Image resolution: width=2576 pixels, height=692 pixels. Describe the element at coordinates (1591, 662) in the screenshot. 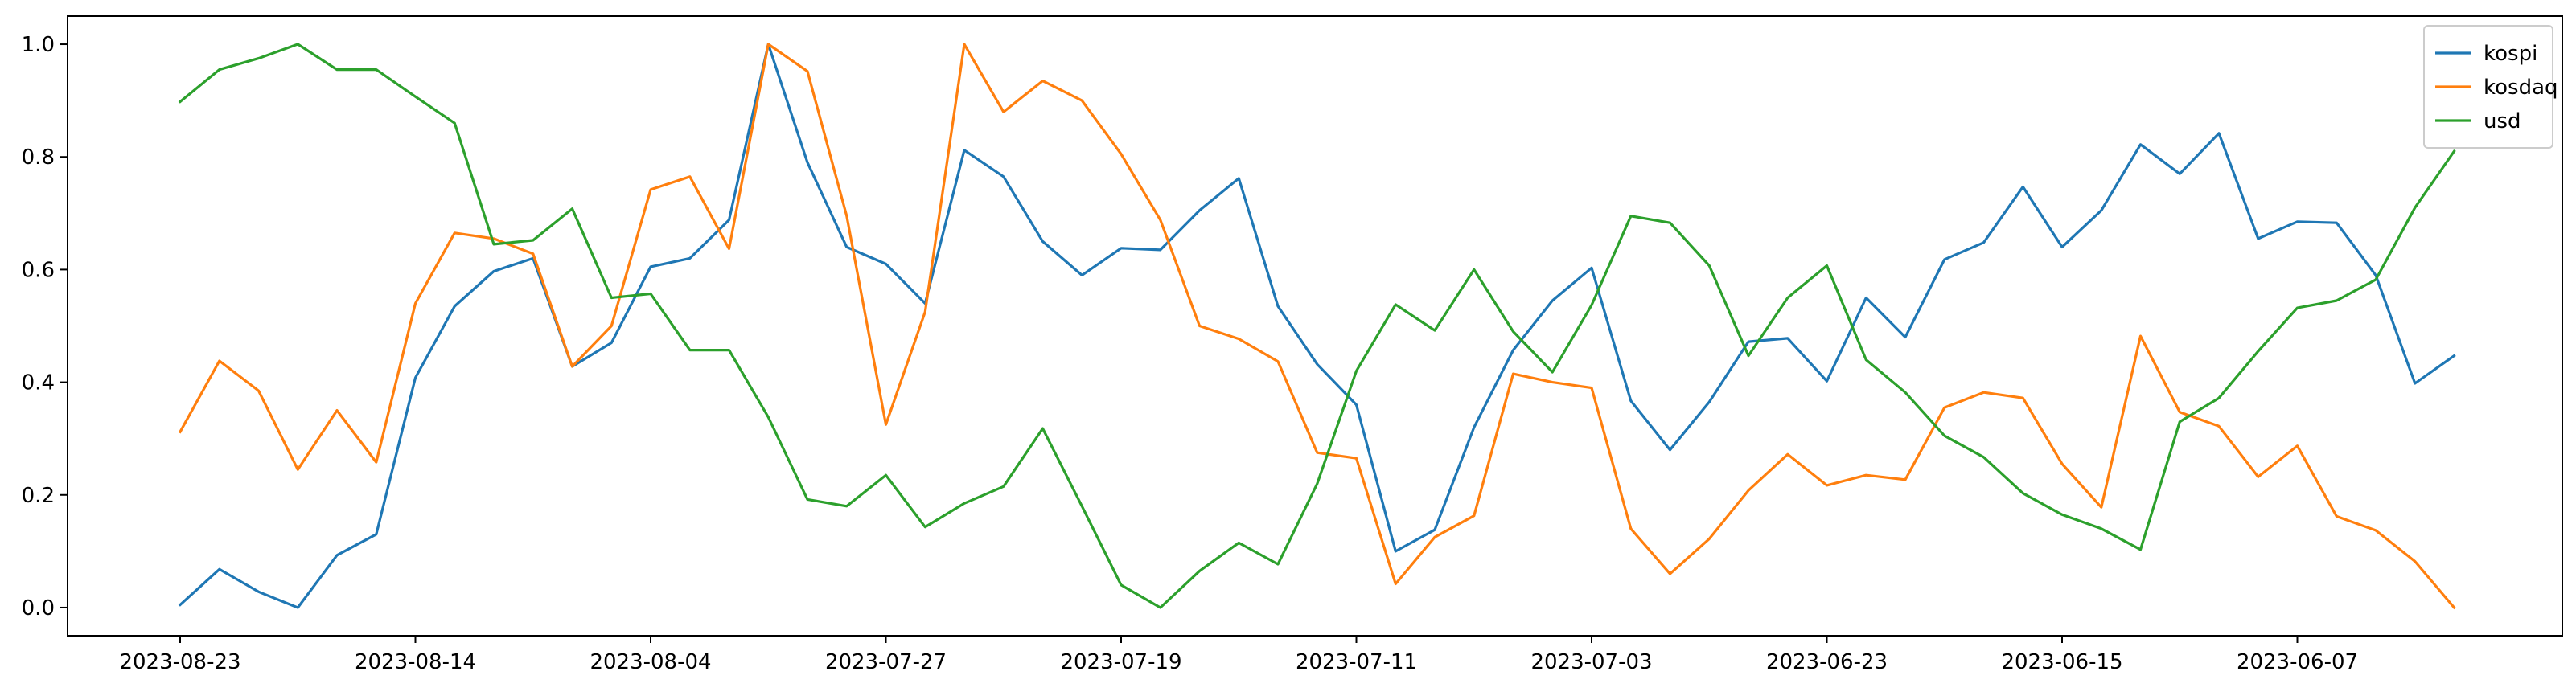

I see `x-tick-label: 2023-07-03` at that location.